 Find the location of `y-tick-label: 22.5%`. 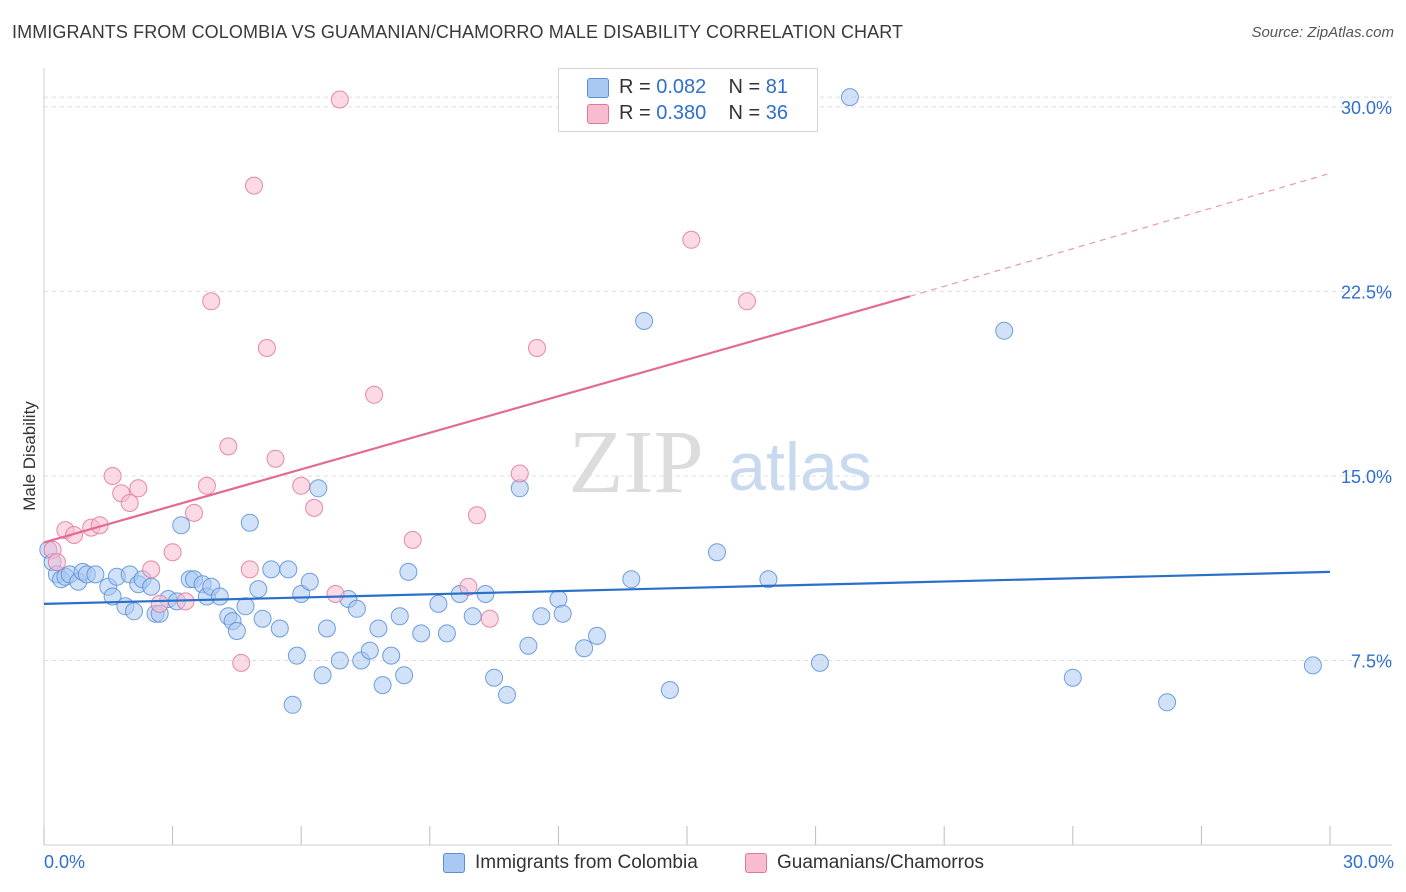

y-tick-label: 22.5% is located at coordinates (1366, 292).